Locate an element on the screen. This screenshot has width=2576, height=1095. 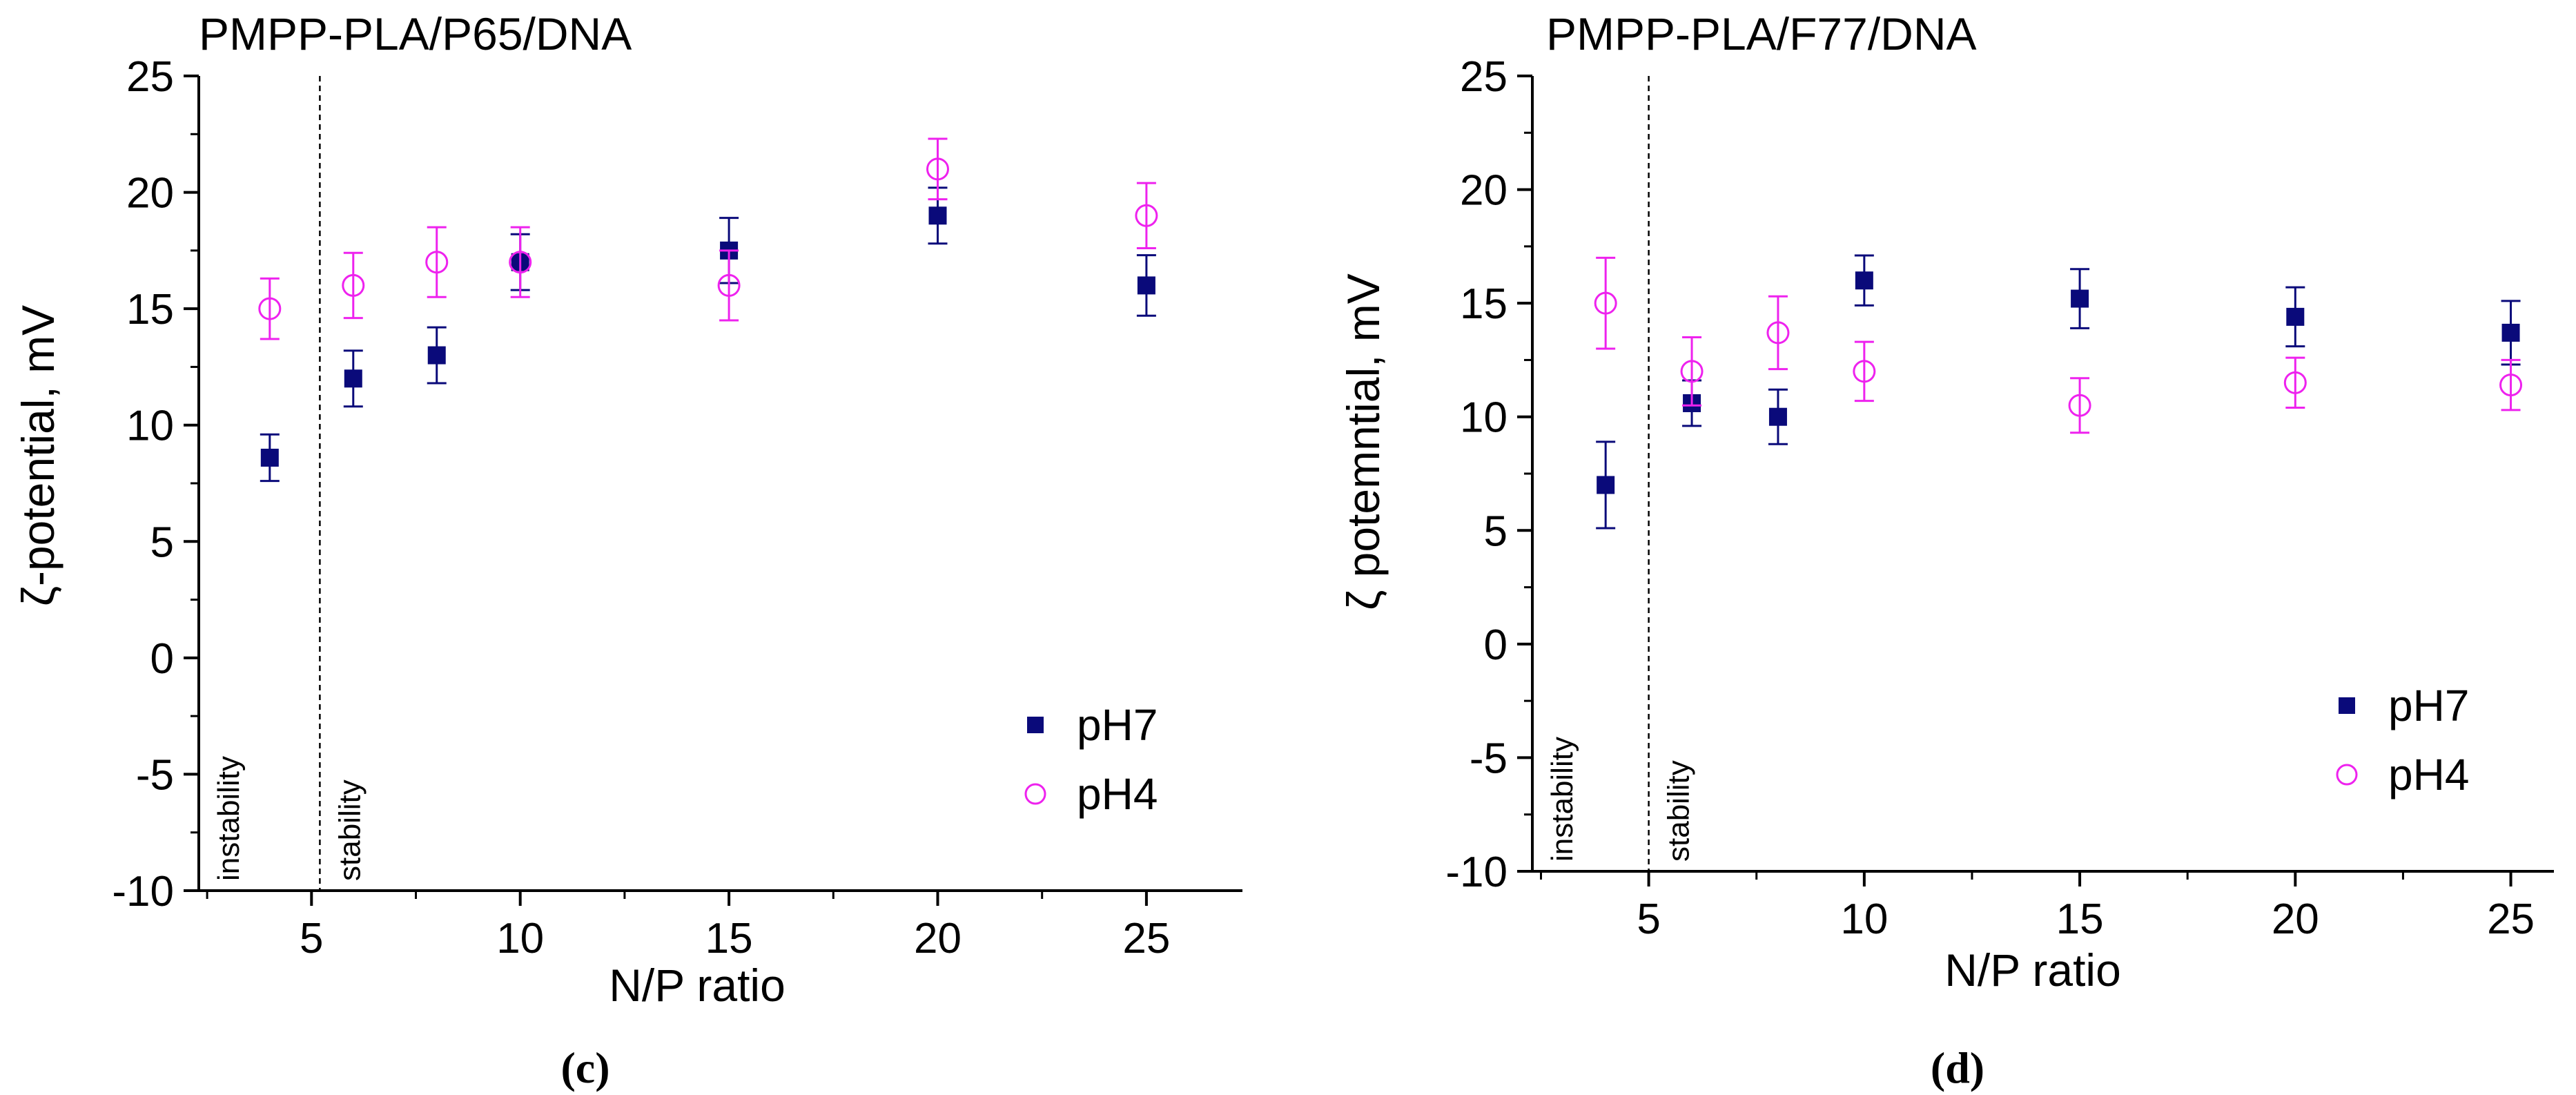
chart-title: PMPP-PLA/F77/DNA is located at coordinates (1761, 33).